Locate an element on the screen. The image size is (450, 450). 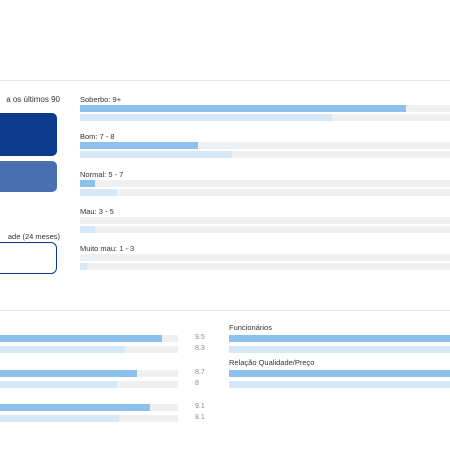
summary-period-text: ade (24 meses) is located at coordinates (33, 236).